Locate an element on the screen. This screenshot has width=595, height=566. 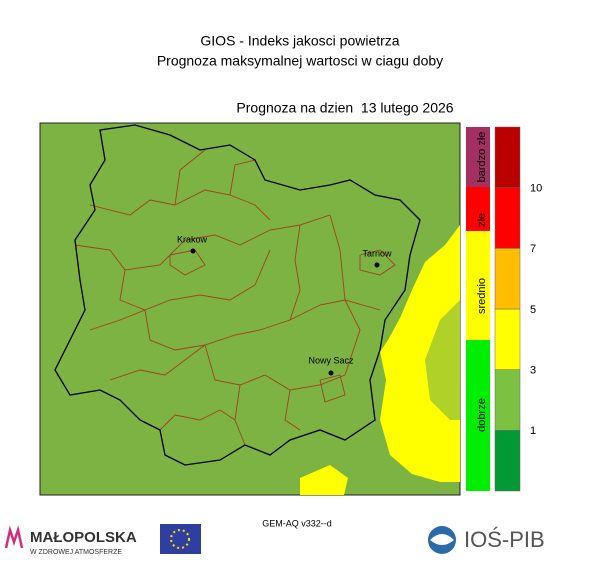
logo-left: MAŁOPOLSKA W ZDROWEJ ATMOSFERZE is located at coordinates (70, 540).